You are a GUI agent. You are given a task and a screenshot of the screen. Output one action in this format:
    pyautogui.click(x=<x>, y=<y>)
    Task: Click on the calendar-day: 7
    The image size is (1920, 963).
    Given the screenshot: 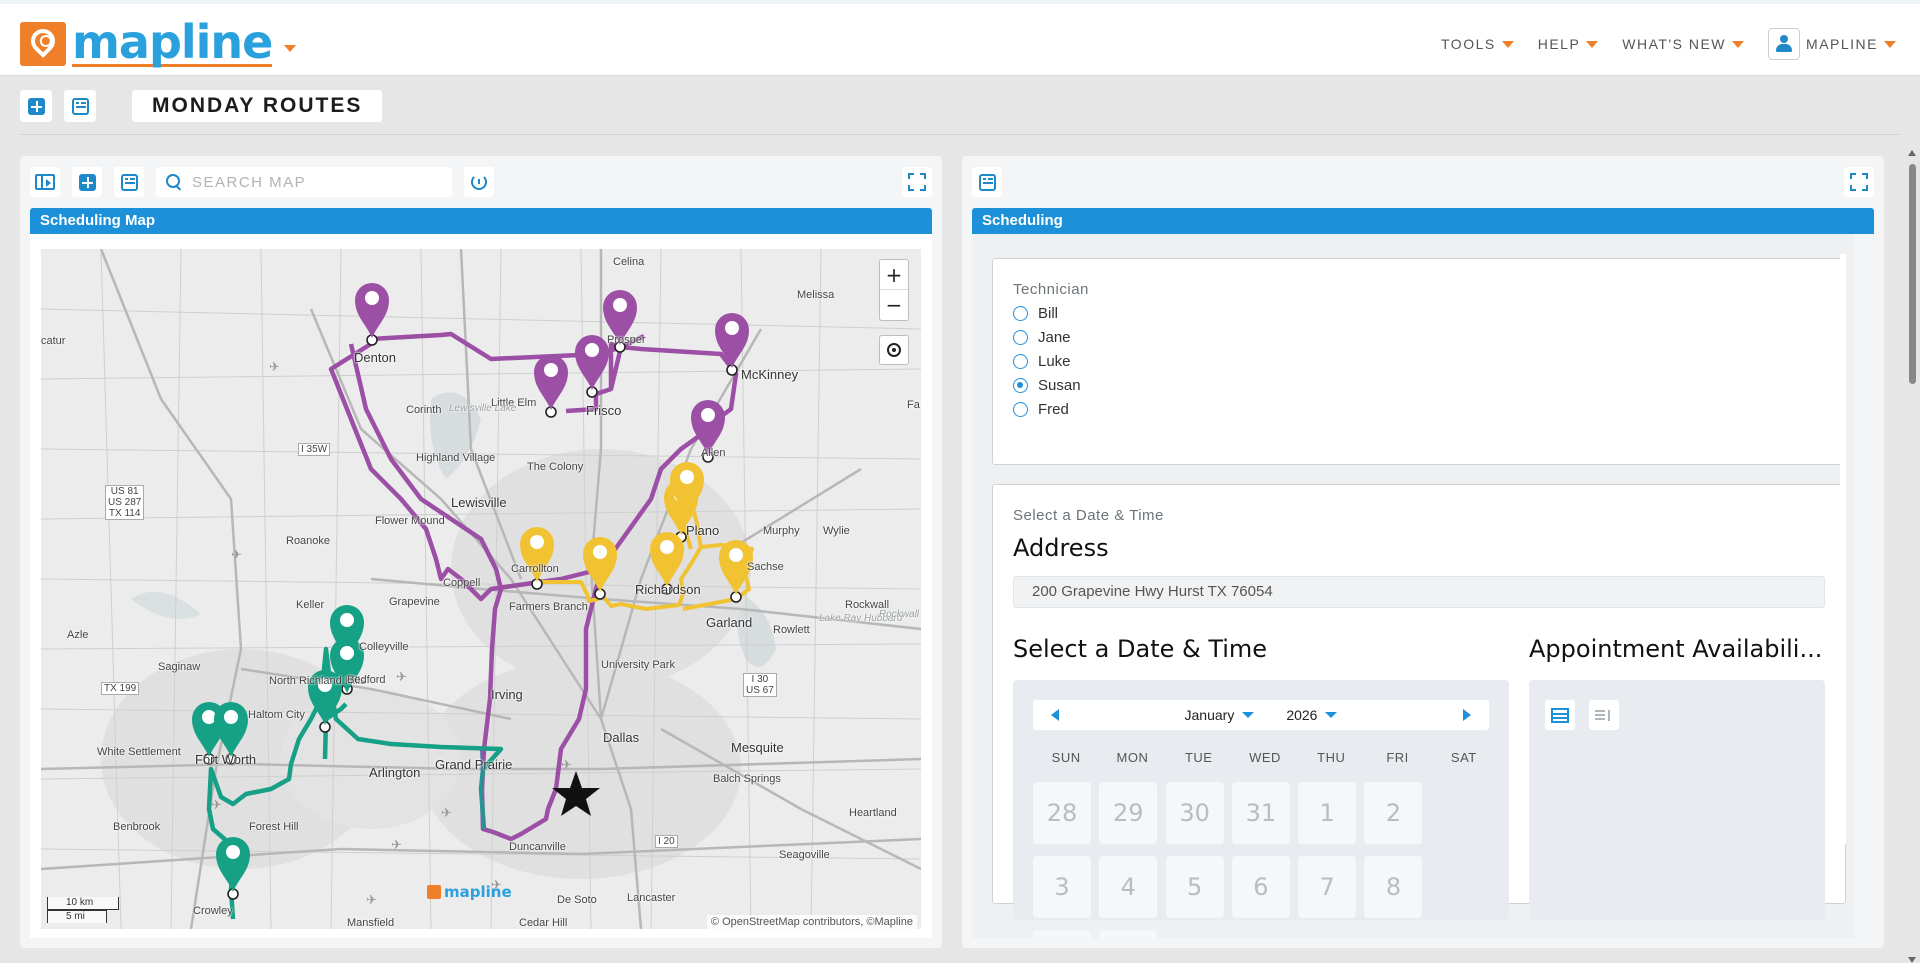 What is the action you would take?
    pyautogui.click(x=1327, y=887)
    